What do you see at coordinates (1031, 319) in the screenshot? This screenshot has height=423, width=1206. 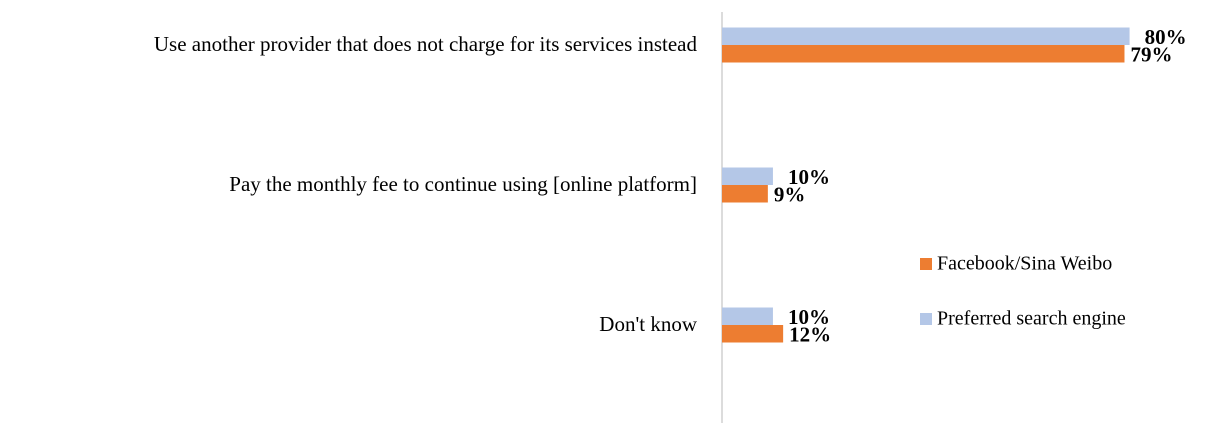 I see `legend-label: Preferred search engine` at bounding box center [1031, 319].